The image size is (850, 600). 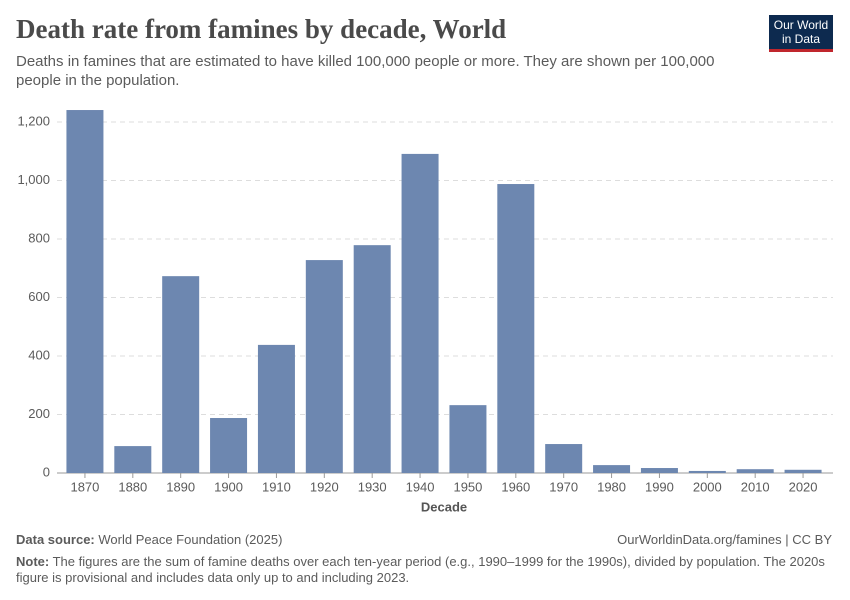 What do you see at coordinates (515, 486) in the screenshot?
I see `x-tick-label: 1960` at bounding box center [515, 486].